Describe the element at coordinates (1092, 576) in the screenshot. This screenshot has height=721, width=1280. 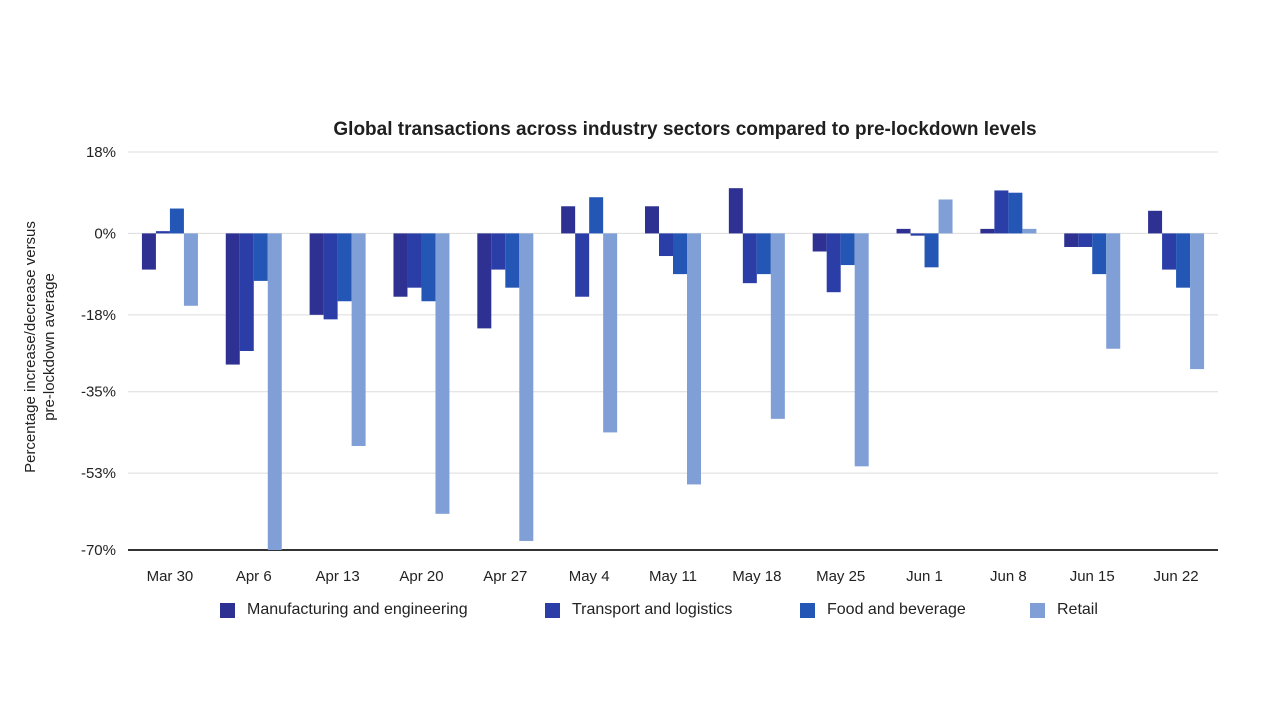
I see `x-tick-label: Jun 15` at that location.